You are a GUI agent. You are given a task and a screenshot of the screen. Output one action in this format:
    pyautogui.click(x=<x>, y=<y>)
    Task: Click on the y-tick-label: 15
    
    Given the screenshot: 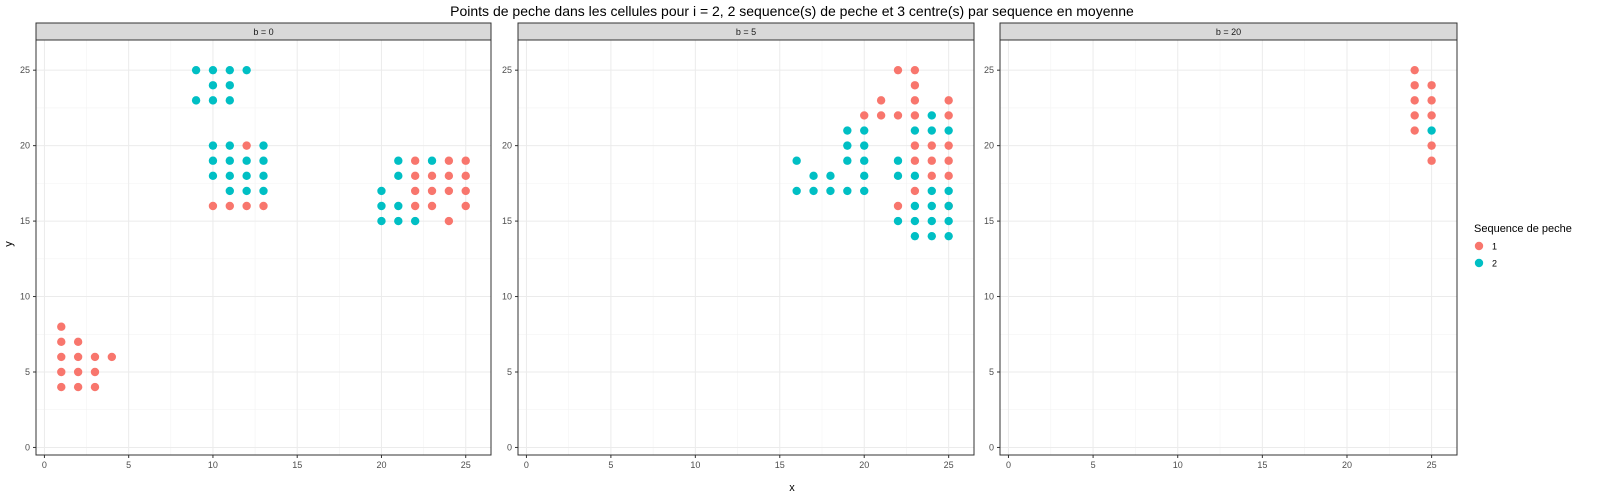 What is the action you would take?
    pyautogui.click(x=989, y=221)
    